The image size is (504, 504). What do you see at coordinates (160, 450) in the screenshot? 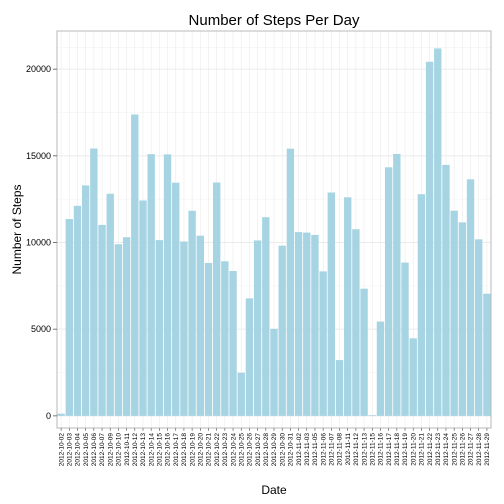
I see `x-tick-label: 2012-10-15` at bounding box center [160, 450].